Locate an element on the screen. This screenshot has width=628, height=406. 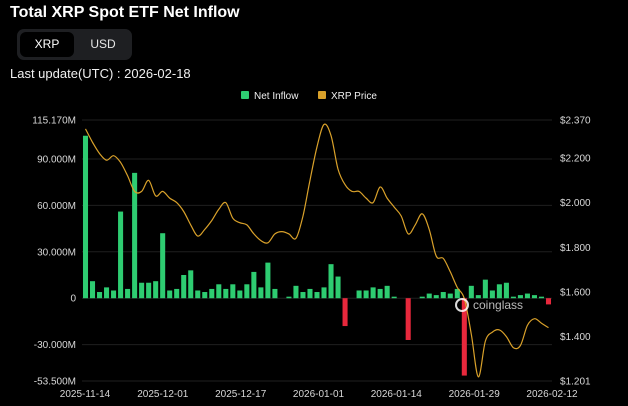
legend-swatch-xrp-price is located at coordinates (322, 95).